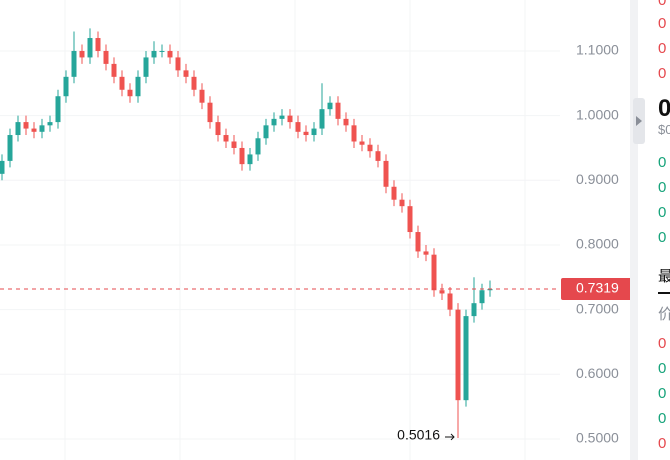  I want to click on side-text: $0, so click(664, 129).